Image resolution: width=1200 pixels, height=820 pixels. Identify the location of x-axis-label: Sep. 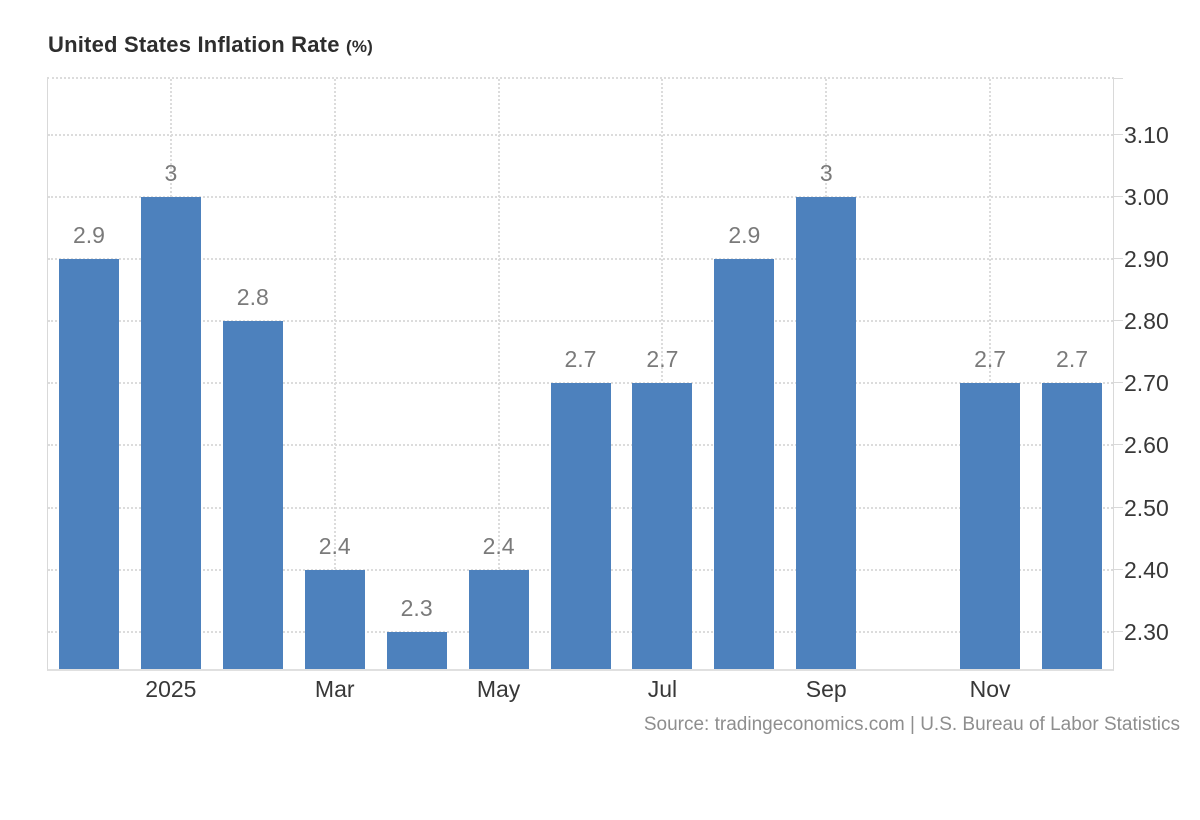
(826, 689).